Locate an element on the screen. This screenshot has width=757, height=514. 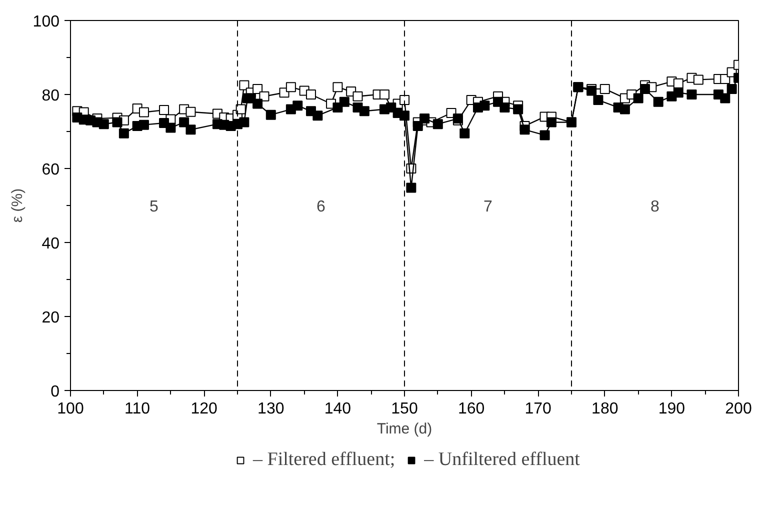
x-tick-label: 140 is located at coordinates (338, 409).